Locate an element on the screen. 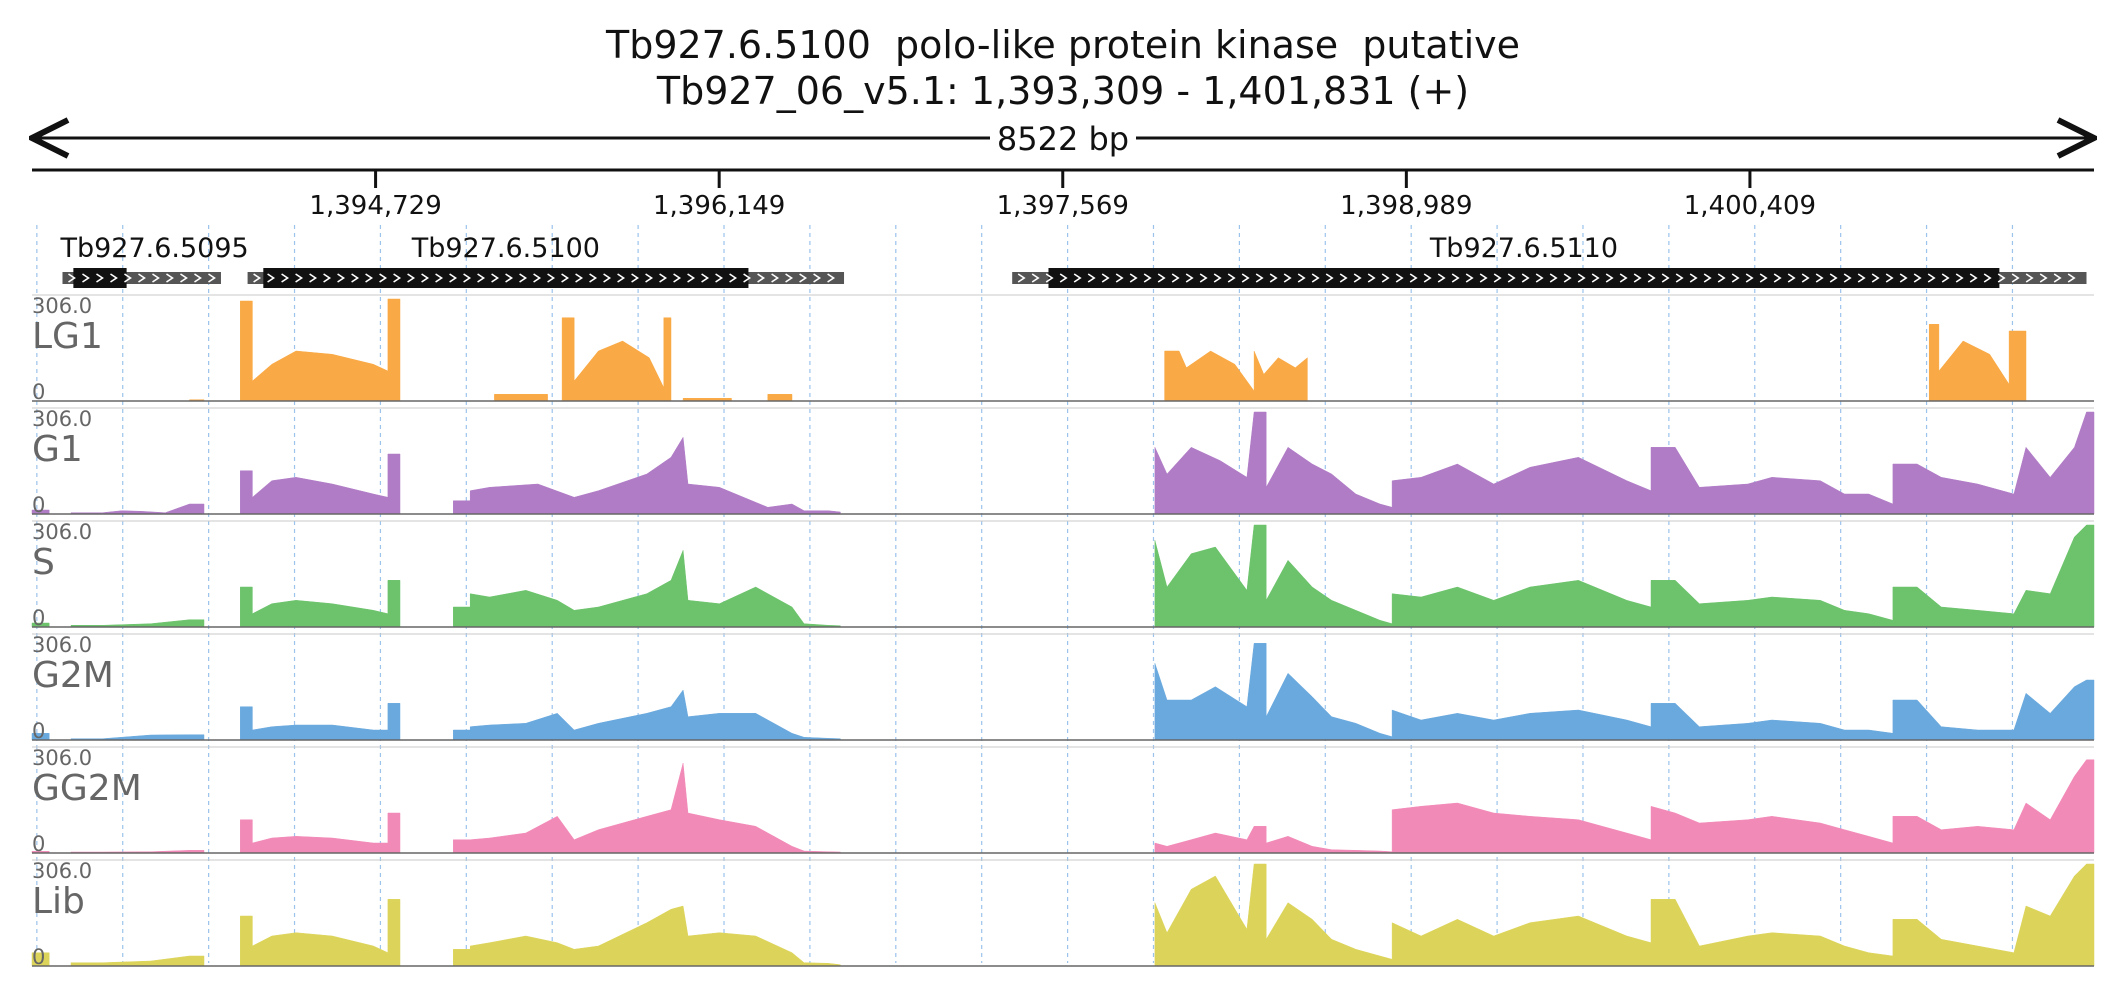  track-g2m: 306.0 0 G2M is located at coordinates (1063, 688).